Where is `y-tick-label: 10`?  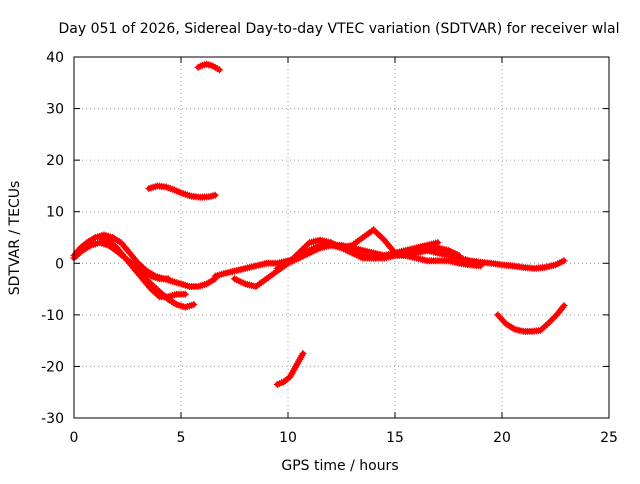 y-tick-label: 10 is located at coordinates (55, 213).